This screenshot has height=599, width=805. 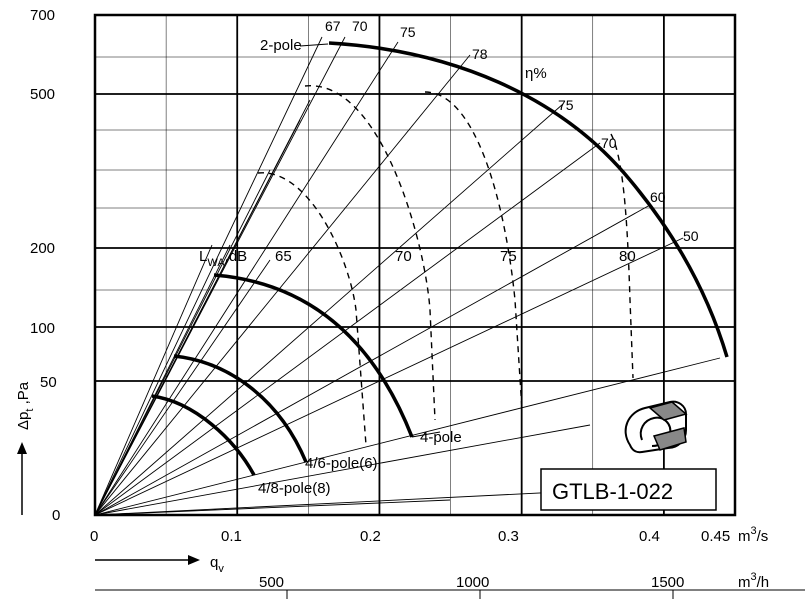 I want to click on series-label-4-8-pole: 4/8-pole(8), so click(x=294, y=488).